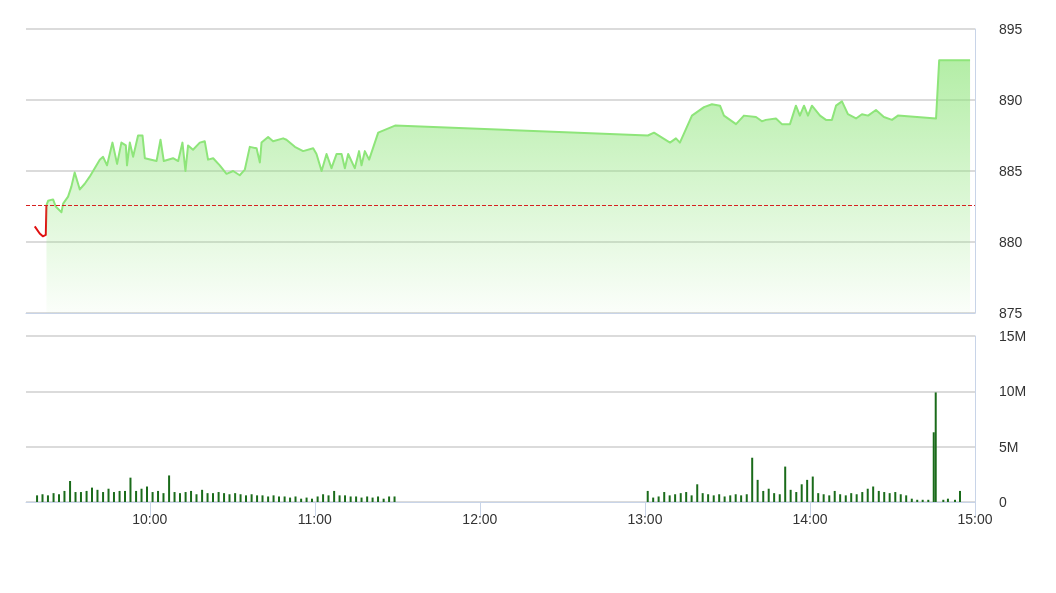 The width and height of the screenshot is (1056, 593). I want to click on y-tick-label: 895, so click(1011, 29).